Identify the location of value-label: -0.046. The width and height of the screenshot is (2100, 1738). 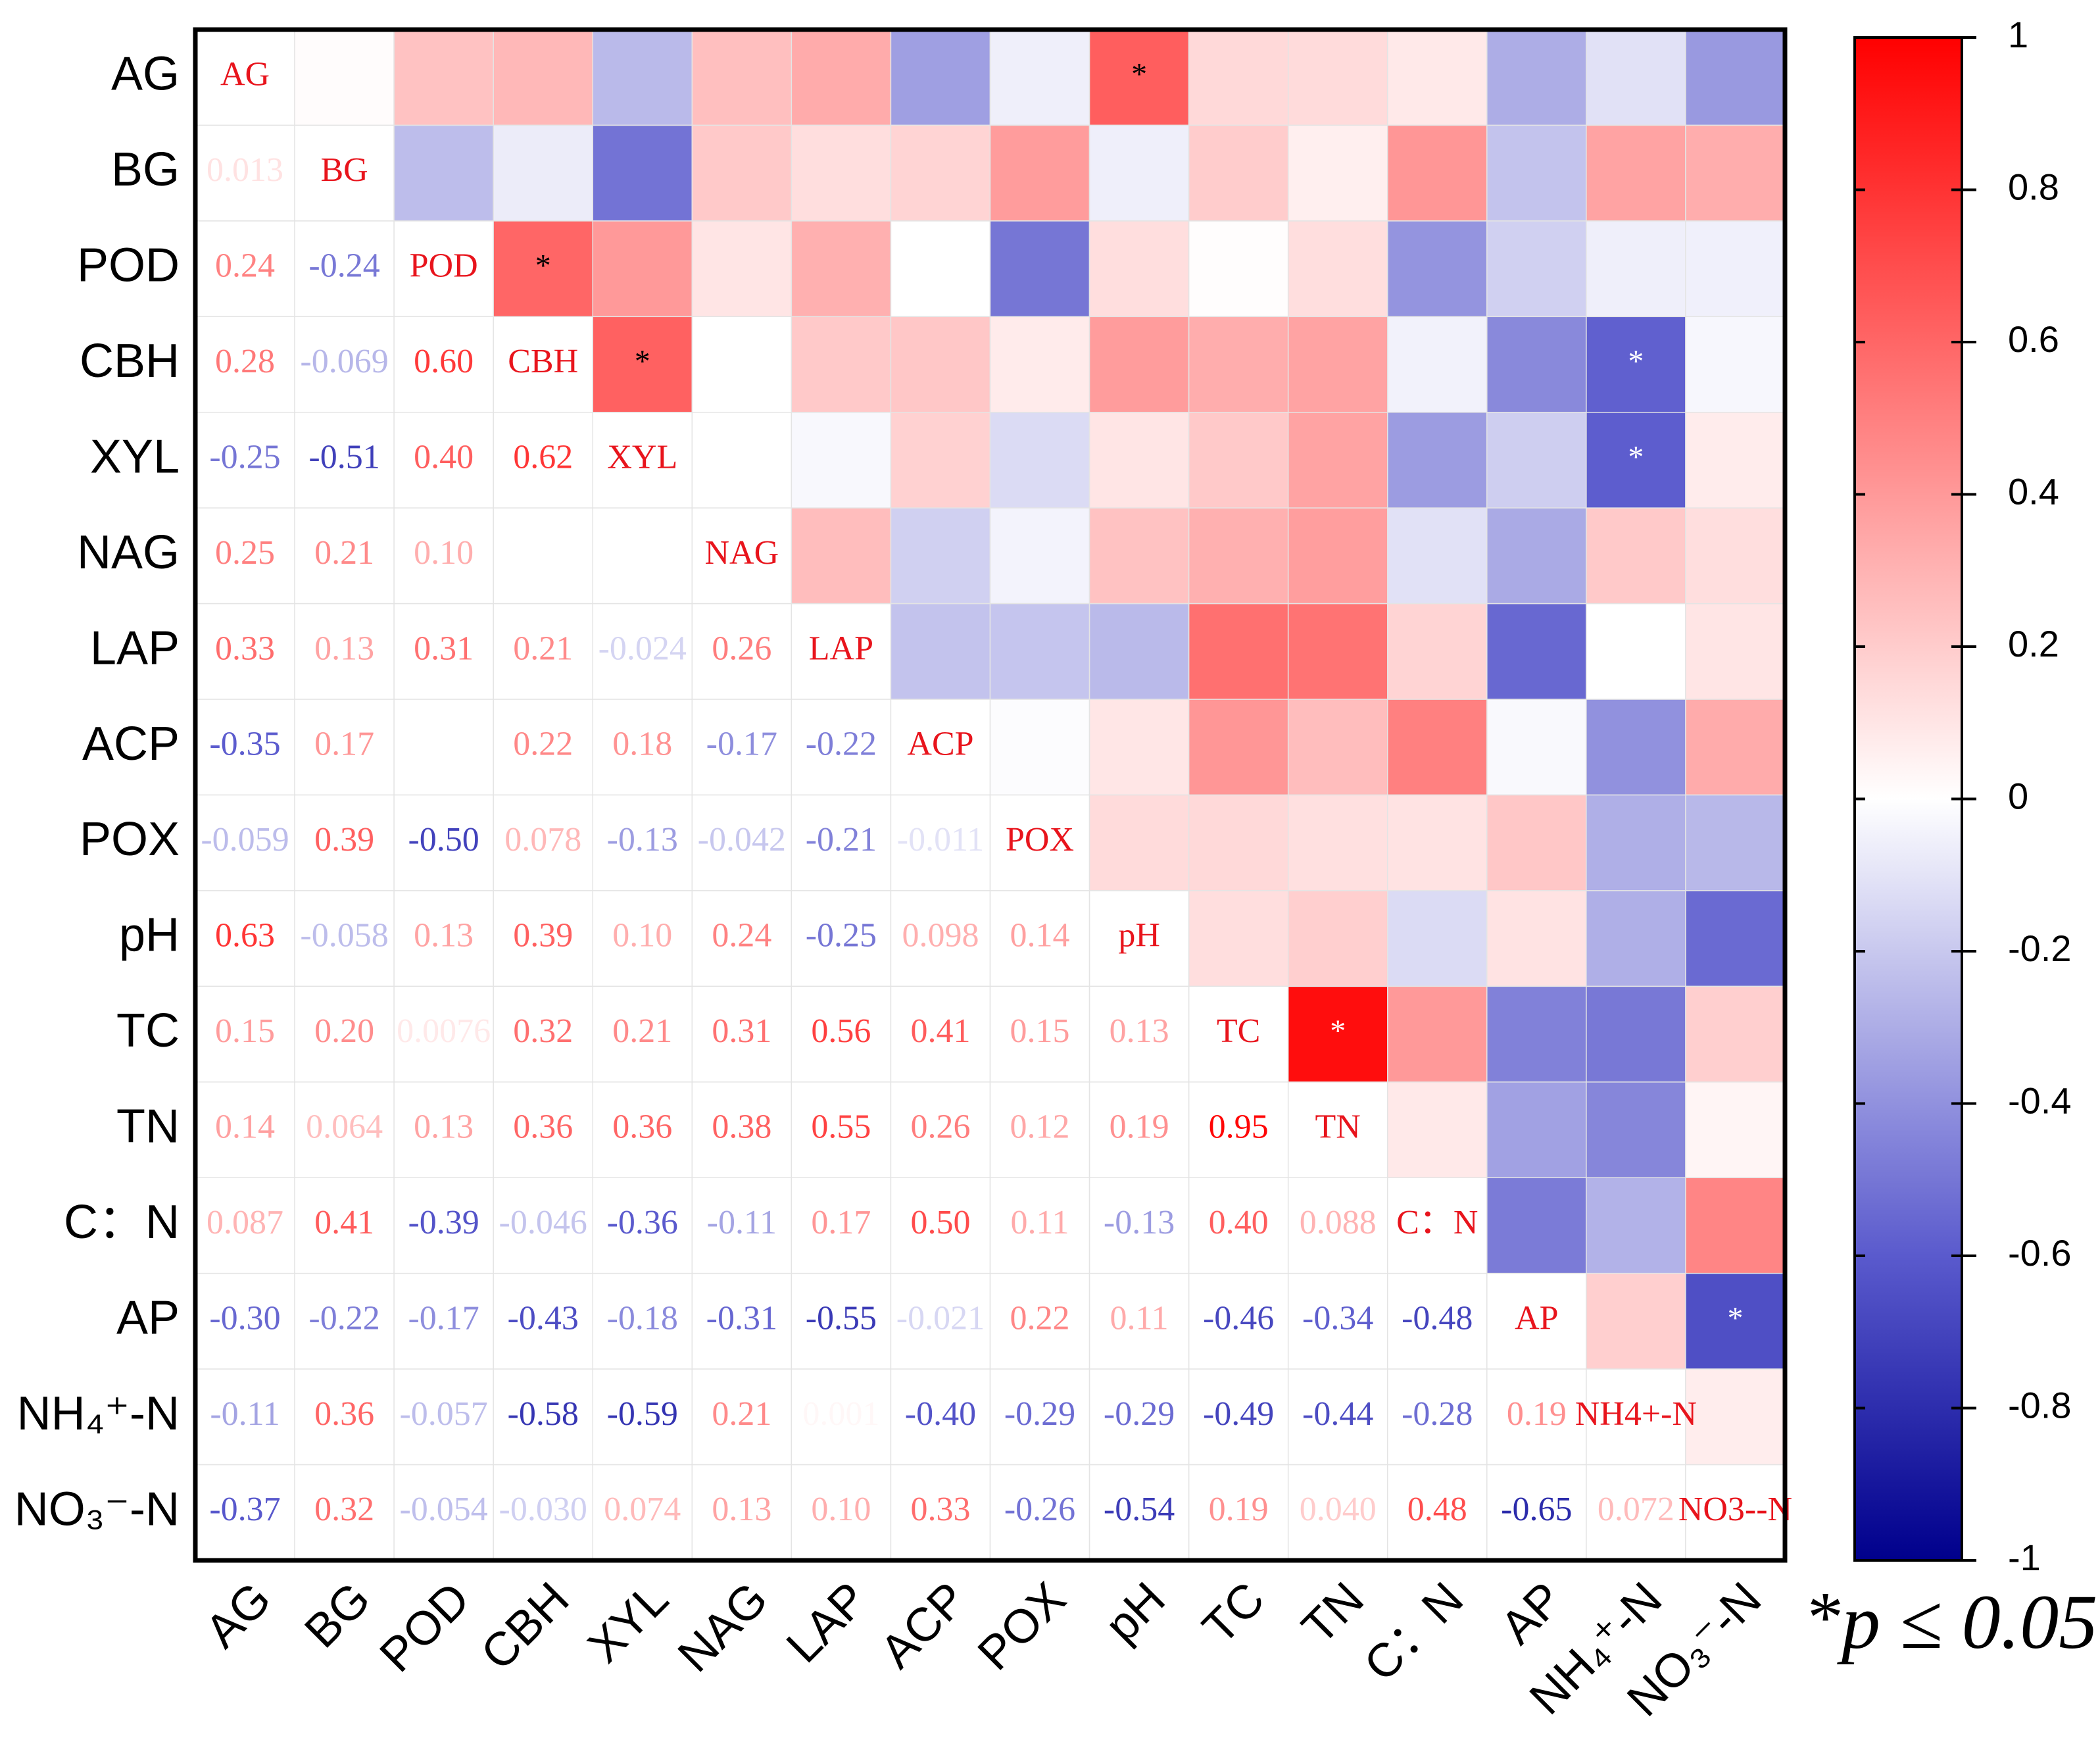
(543, 1222).